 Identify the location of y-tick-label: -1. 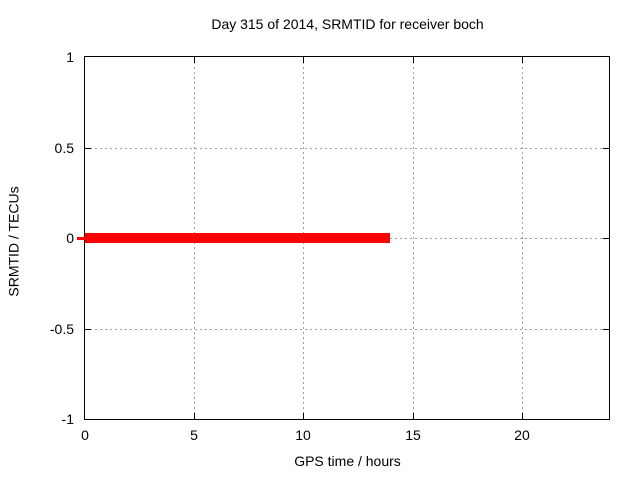
(67, 419).